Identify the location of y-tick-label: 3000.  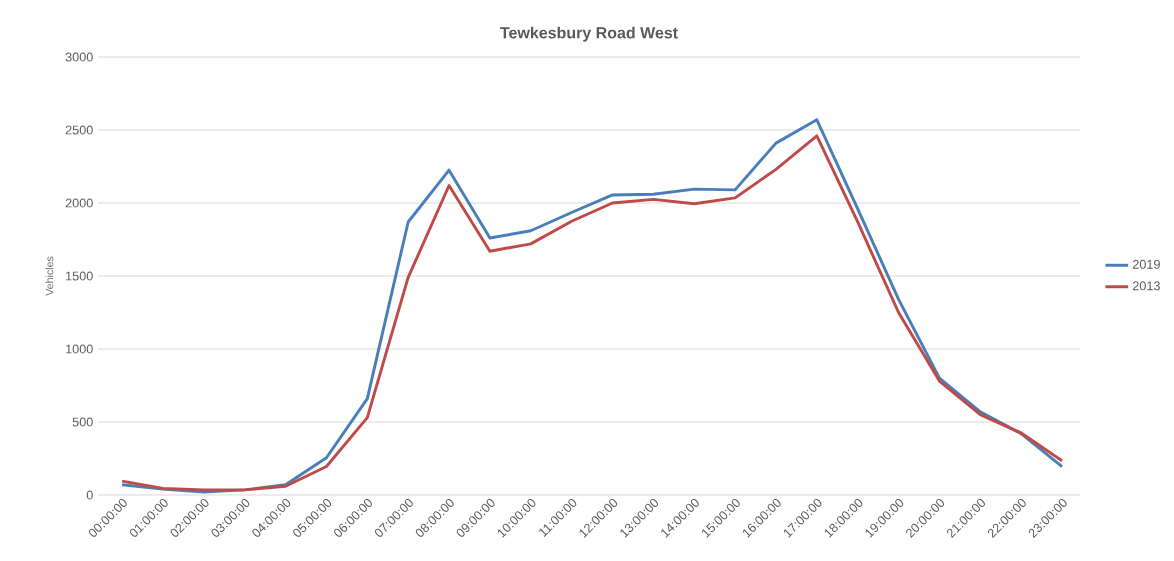
(79, 57).